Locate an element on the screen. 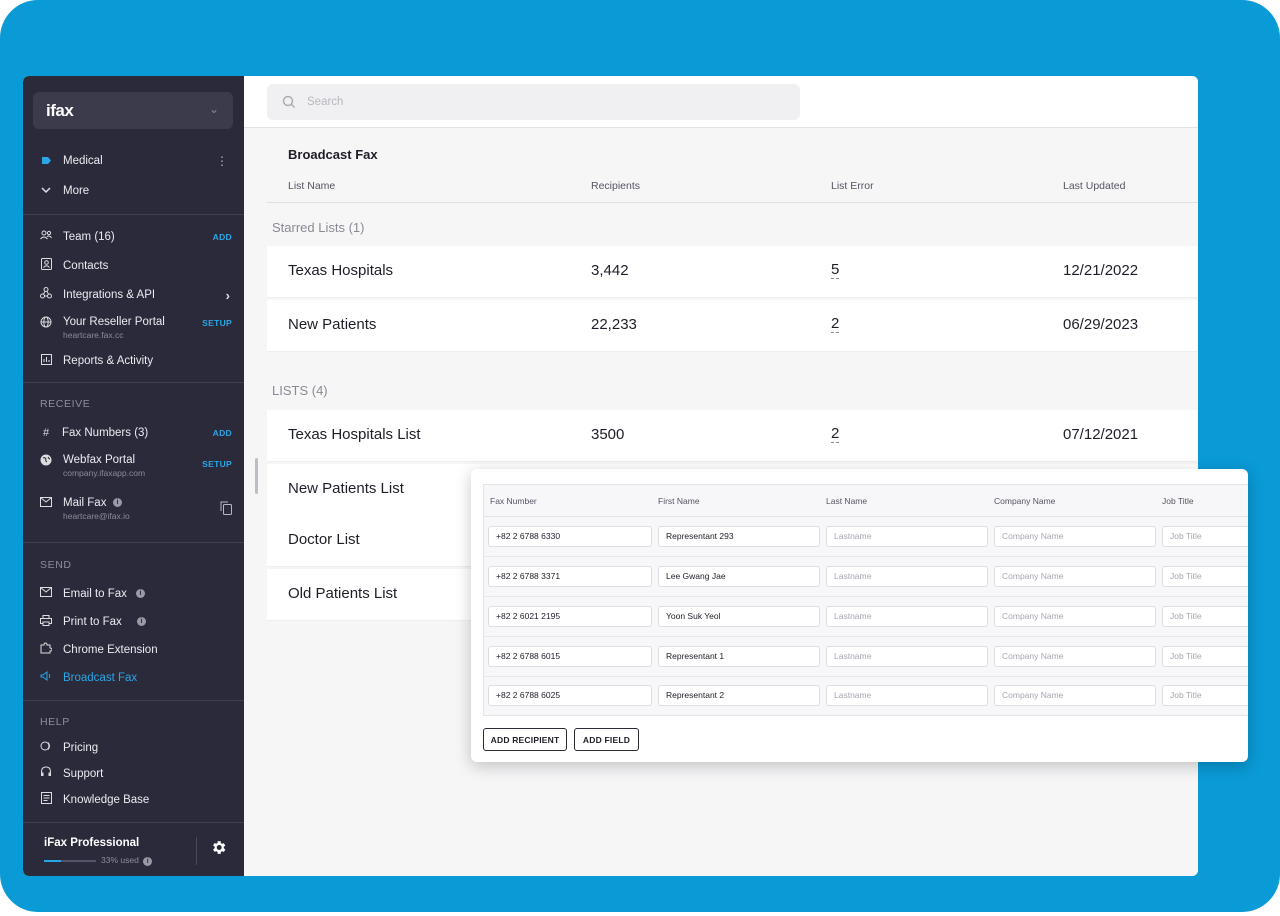 This screenshot has height=916, width=1280. fax-number-field: +82 2 6788 3371 is located at coordinates (570, 576).